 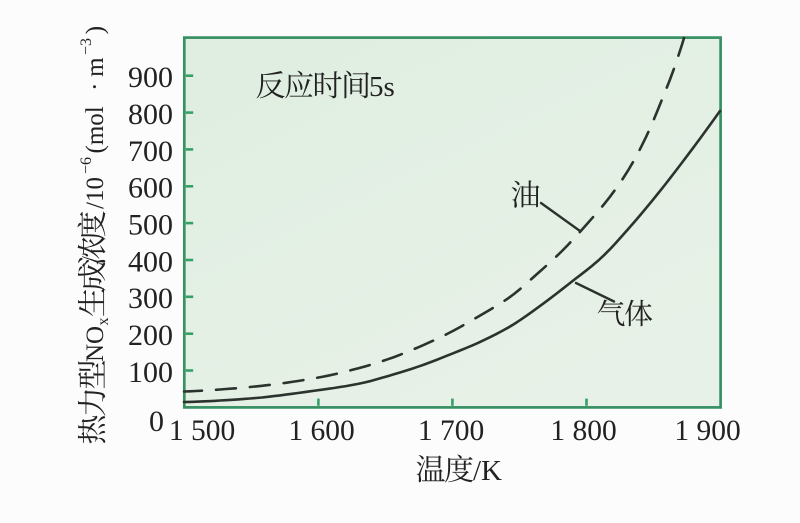 What do you see at coordinates (150, 151) in the screenshot?
I see `svg-text: 700` at bounding box center [150, 151].